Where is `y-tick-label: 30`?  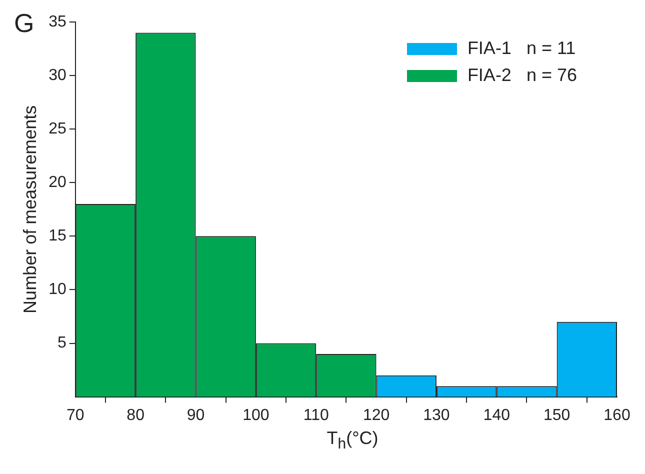
y-tick-label: 30 is located at coordinates (57, 75).